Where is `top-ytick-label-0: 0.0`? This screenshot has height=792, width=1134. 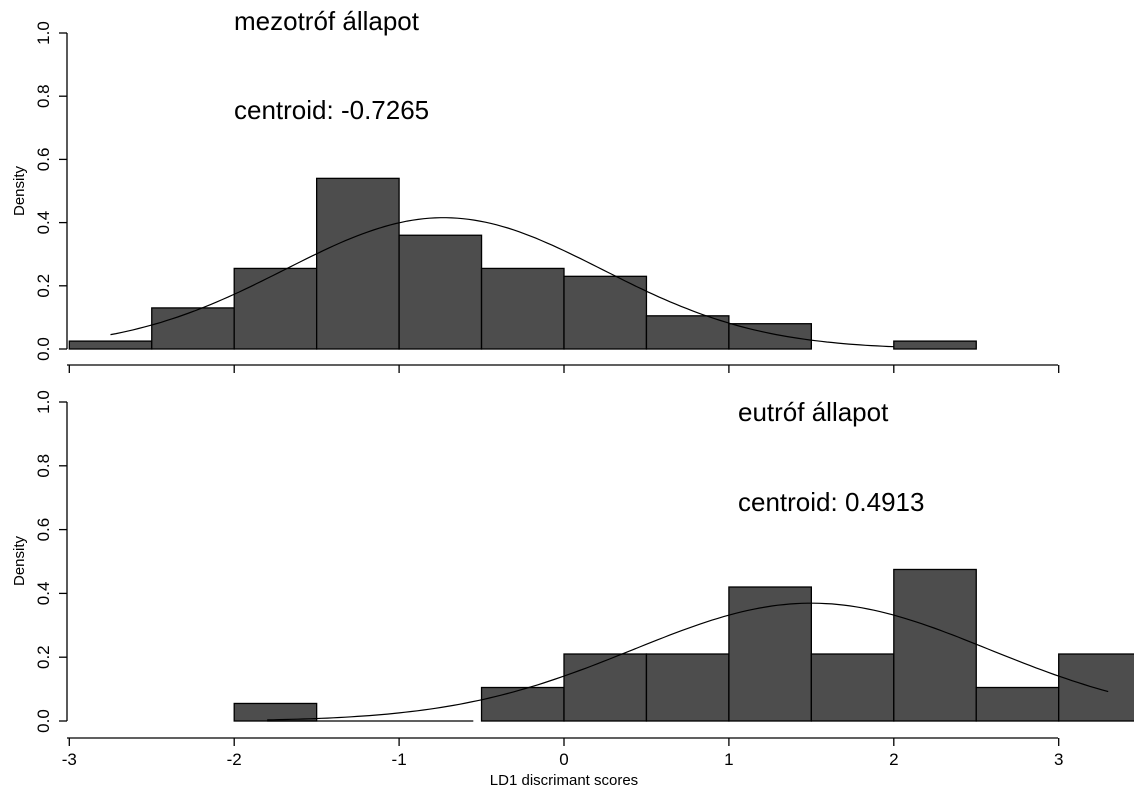 top-ytick-label-0: 0.0 is located at coordinates (43, 349).